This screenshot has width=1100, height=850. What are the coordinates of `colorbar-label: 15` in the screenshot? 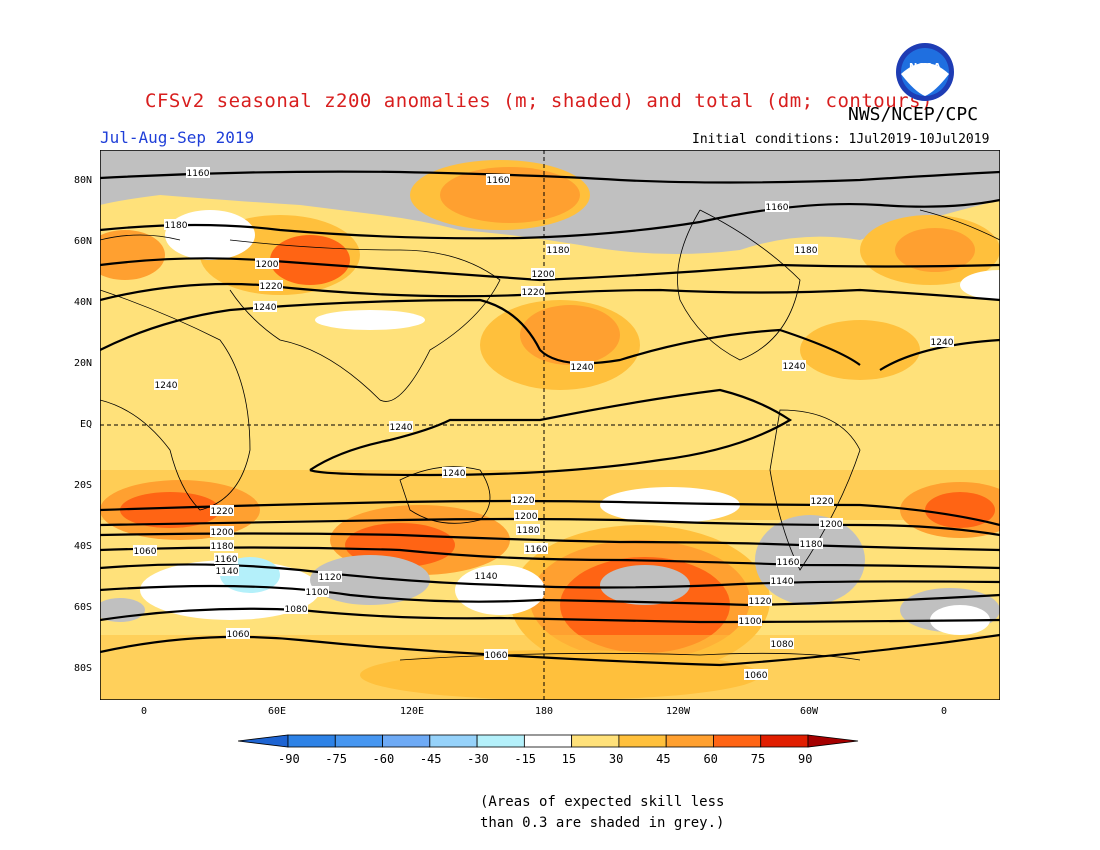 It's located at (569, 759).